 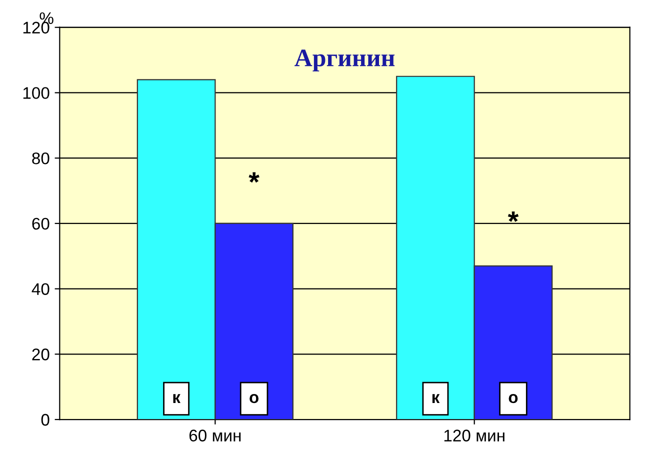 I want to click on y-tick-label: 40, so click(x=41, y=289).